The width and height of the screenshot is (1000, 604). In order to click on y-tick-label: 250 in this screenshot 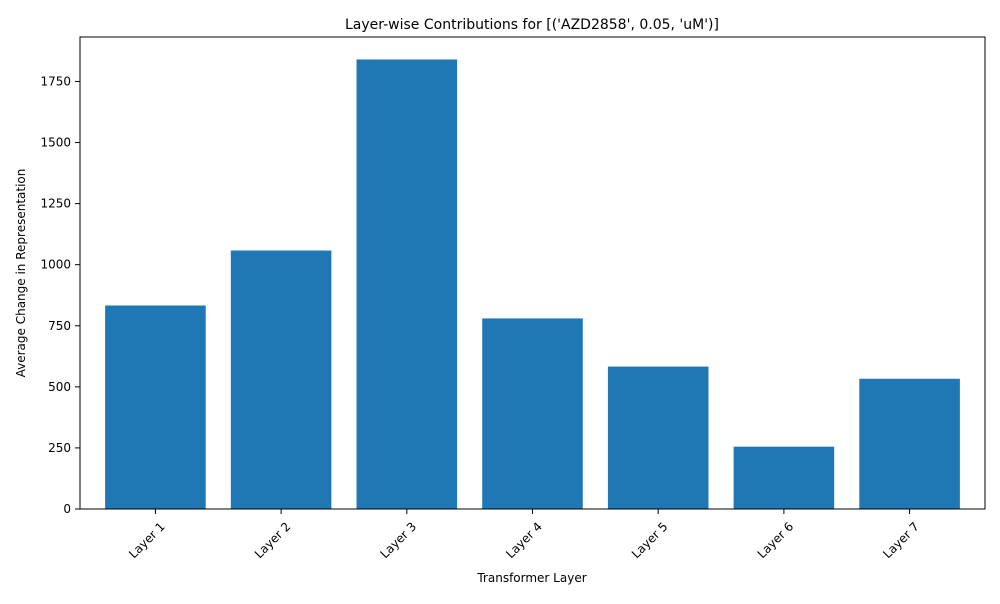, I will do `click(59, 448)`.